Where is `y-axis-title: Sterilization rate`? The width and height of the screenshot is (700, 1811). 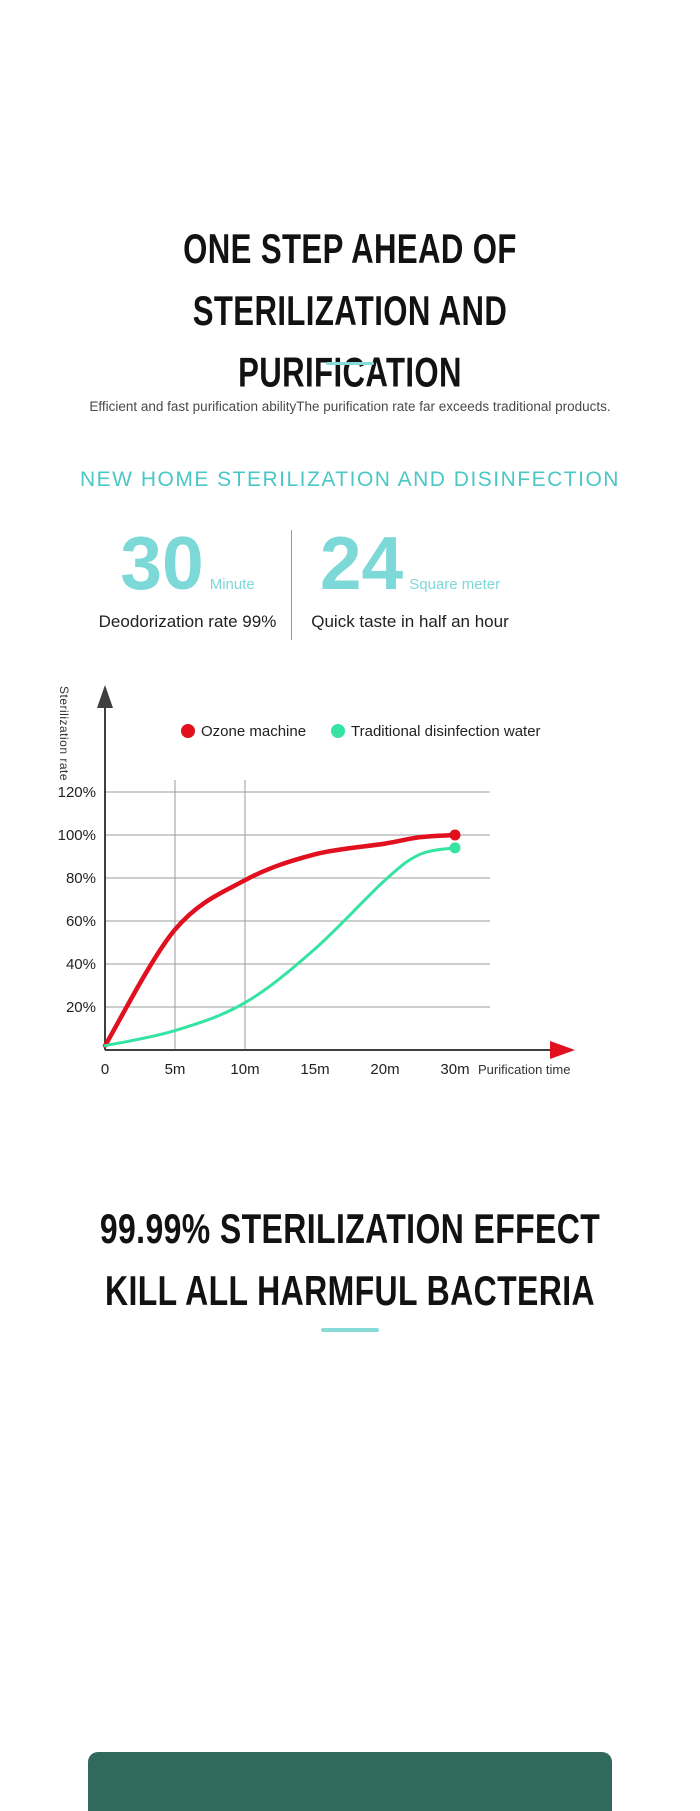
y-axis-title: Sterilization rate is located at coordinates (64, 734).